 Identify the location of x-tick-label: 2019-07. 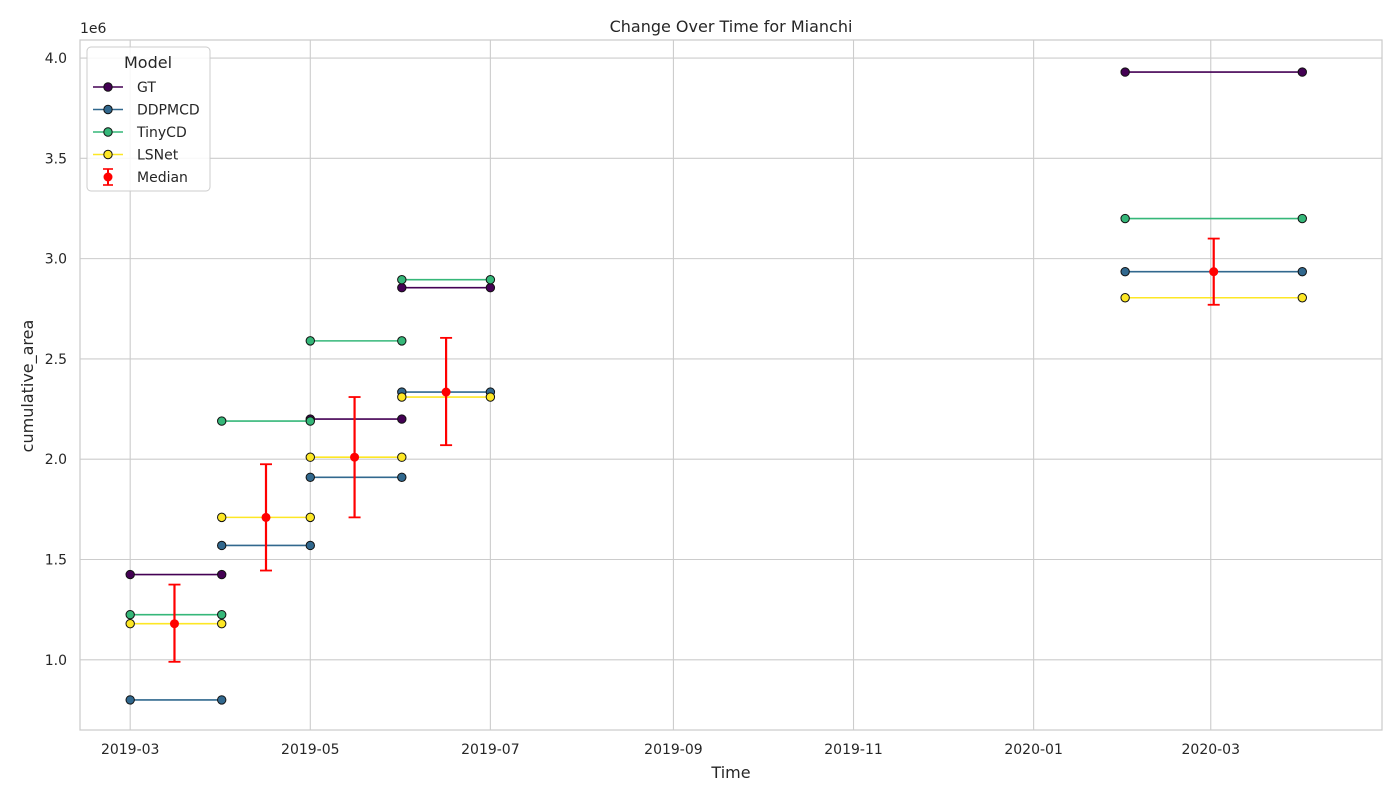
(490, 750).